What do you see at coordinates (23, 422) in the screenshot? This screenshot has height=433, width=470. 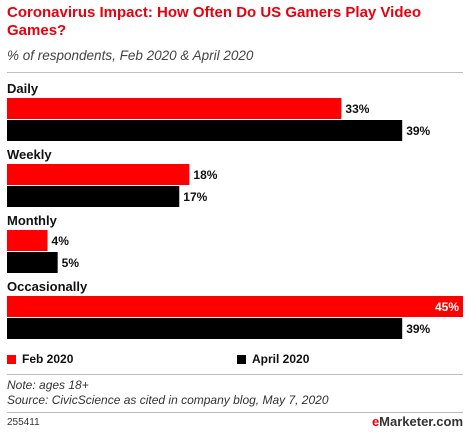 I see `chart-id: 255411` at bounding box center [23, 422].